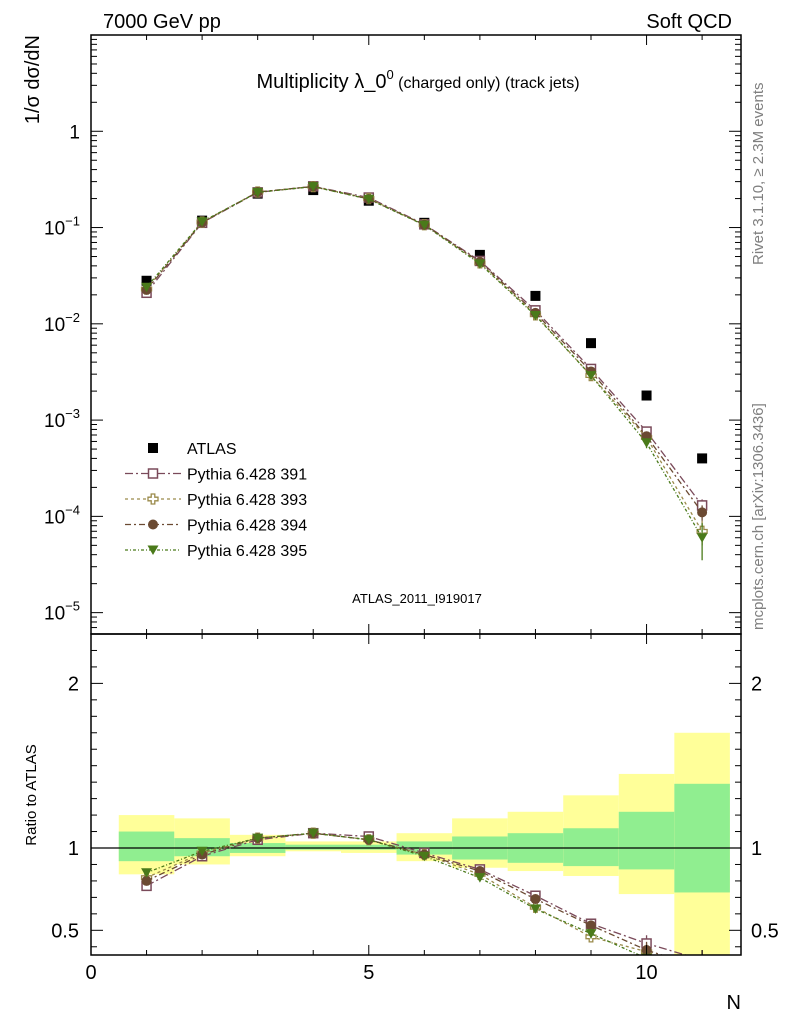 This screenshot has width=786, height=1024. I want to click on mcplots-source-label: mcplots.cern.ch [arXiv:1306.3436], so click(758, 516).